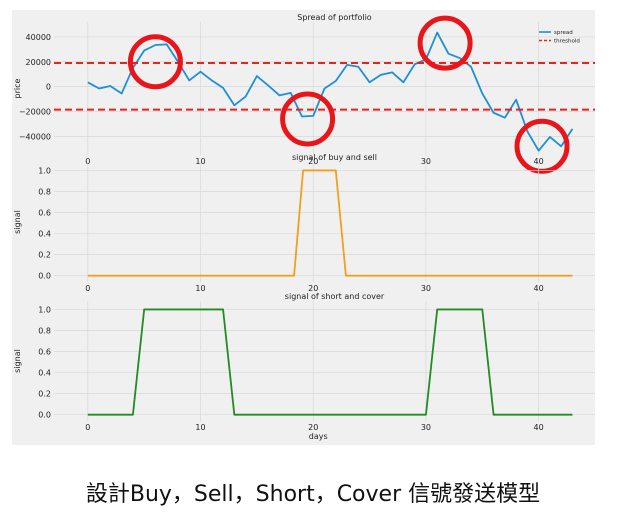  What do you see at coordinates (35, 136) in the screenshot?
I see `chart-spread-y-tick-label: −40000` at bounding box center [35, 136].